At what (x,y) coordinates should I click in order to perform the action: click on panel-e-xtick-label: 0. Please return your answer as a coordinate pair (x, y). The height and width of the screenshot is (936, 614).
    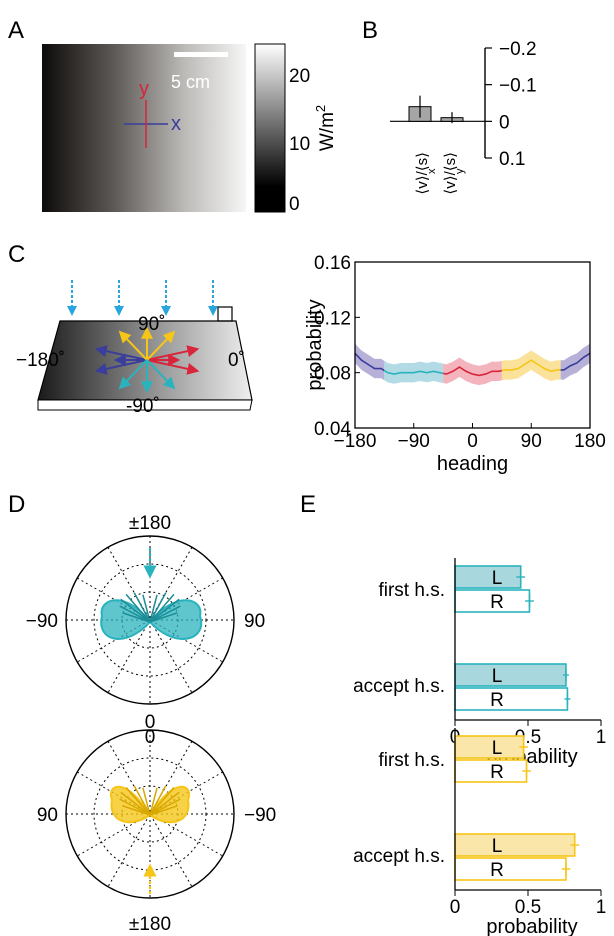
    Looking at the image, I should click on (455, 907).